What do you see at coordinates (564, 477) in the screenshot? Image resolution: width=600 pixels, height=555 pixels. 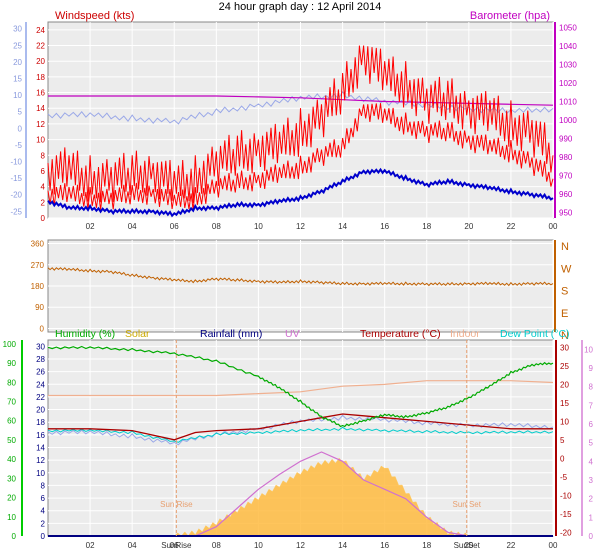 I see `temperature-tick-label: -5` at bounding box center [564, 477].